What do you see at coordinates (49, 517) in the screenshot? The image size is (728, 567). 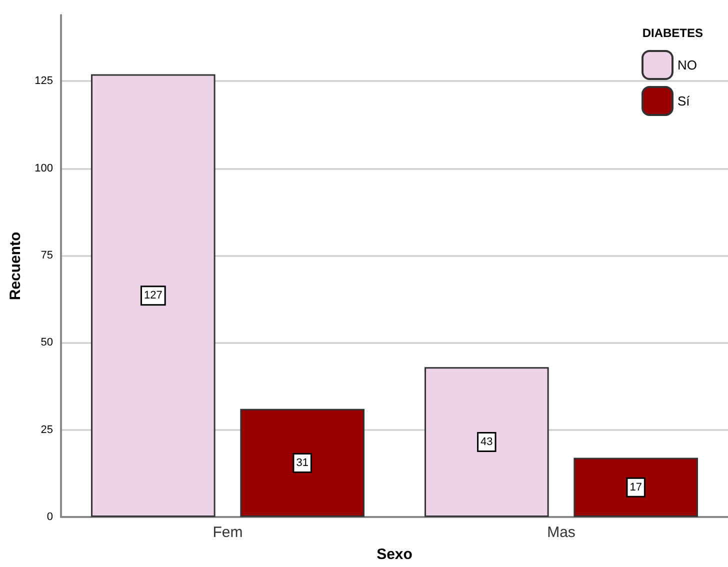 I see `y-tick-label: 0` at bounding box center [49, 517].